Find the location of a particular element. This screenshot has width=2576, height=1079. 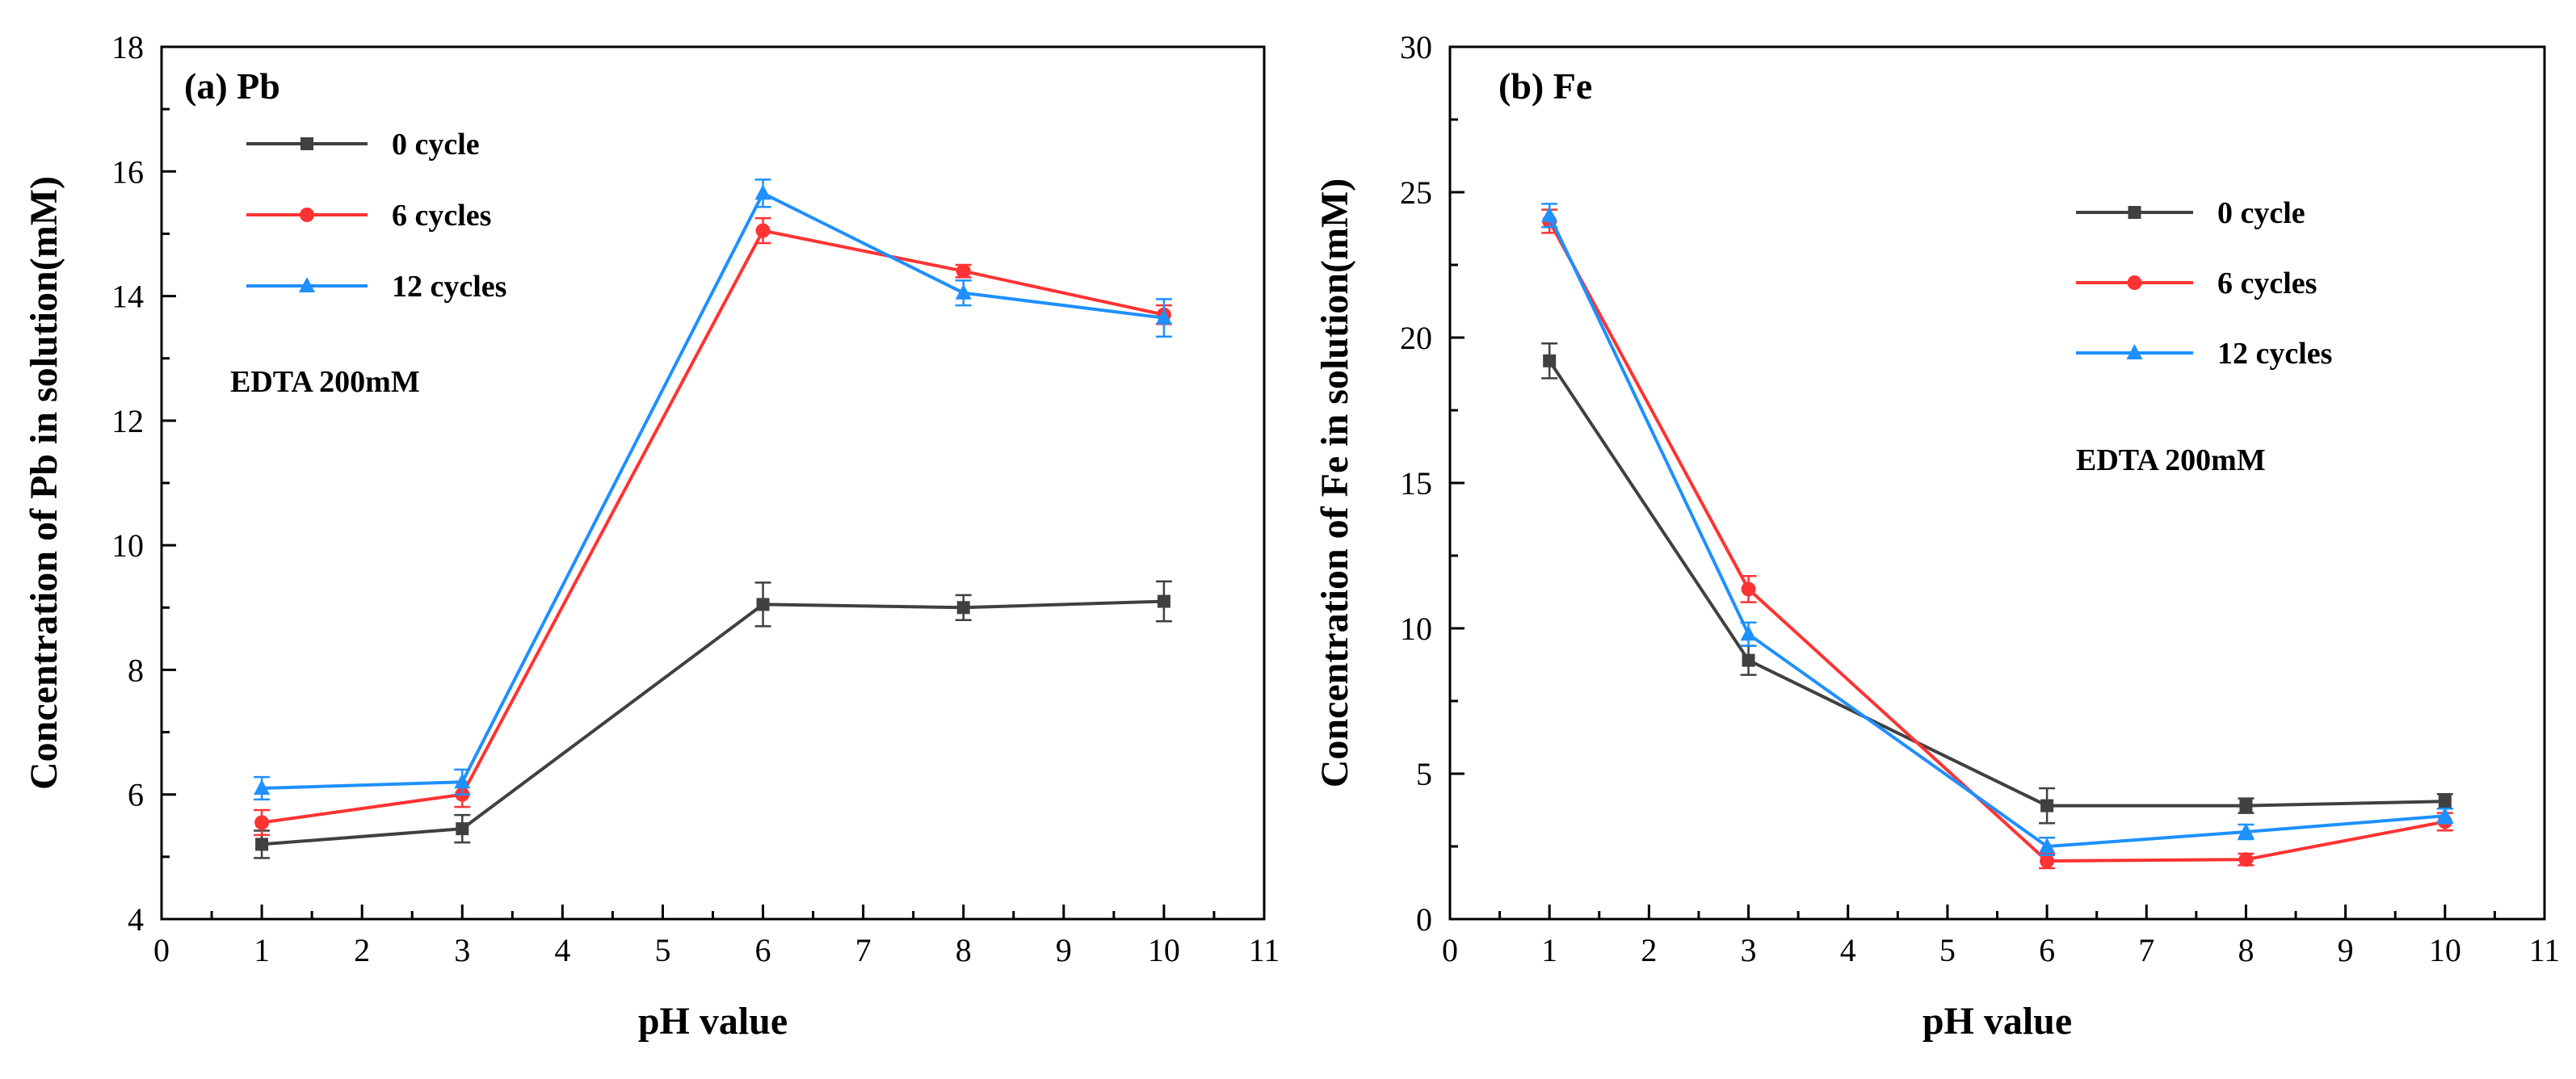

y-axis-title: Concentration of Fe in solution(mM) is located at coordinates (1334, 483).